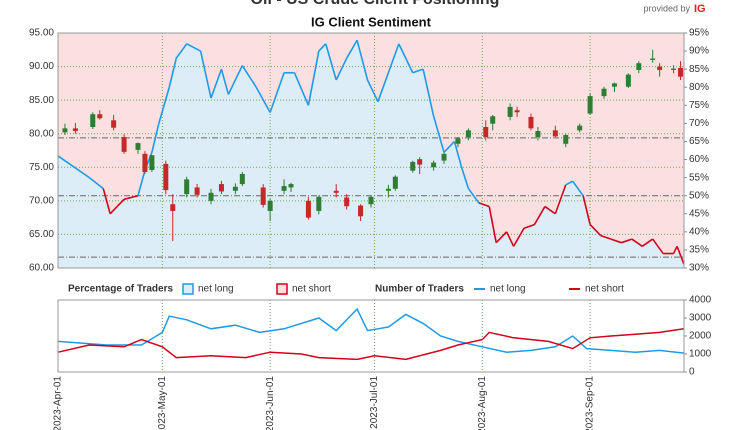 The image size is (750, 430). Describe the element at coordinates (41, 200) in the screenshot. I see `y-tick-label: 70.00` at that location.